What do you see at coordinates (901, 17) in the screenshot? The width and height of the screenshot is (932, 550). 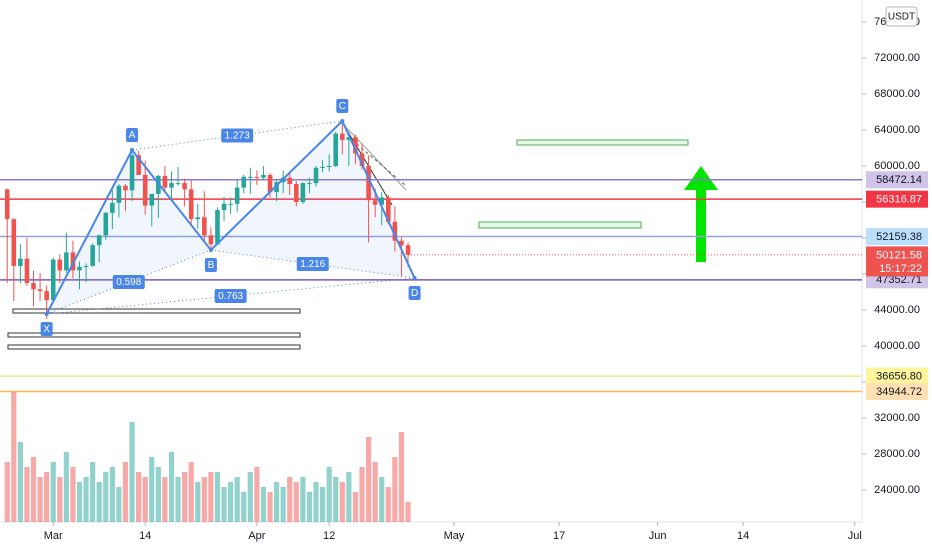 I see `currency-label: USDT` at bounding box center [901, 17].